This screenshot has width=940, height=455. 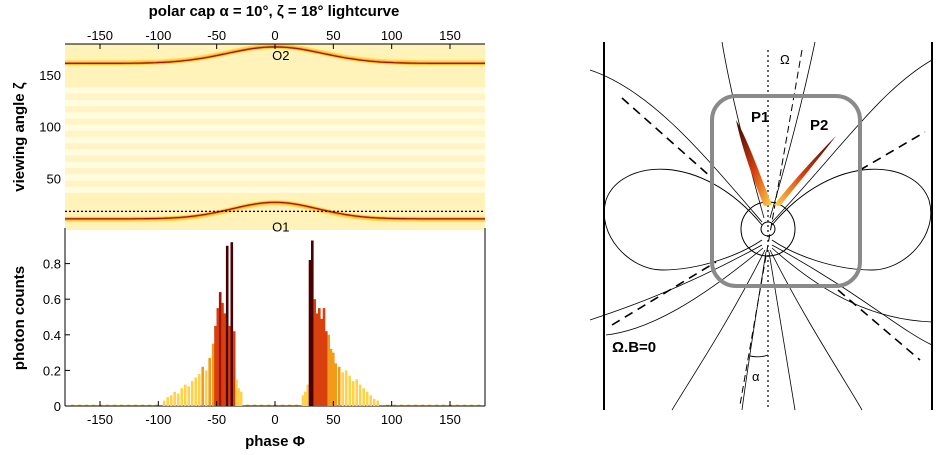 What do you see at coordinates (683, 219) in the screenshot?
I see `closed-field-loop-left` at bounding box center [683, 219].